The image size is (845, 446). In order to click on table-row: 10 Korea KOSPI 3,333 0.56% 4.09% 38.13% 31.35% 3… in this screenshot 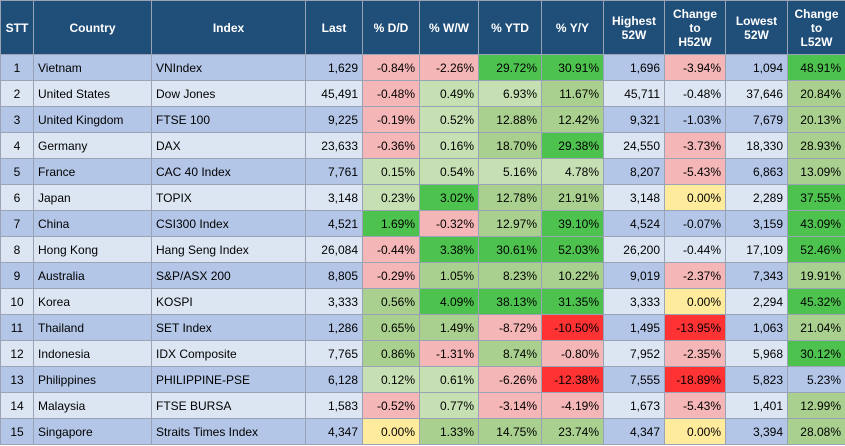, I will do `click(422, 301)`.